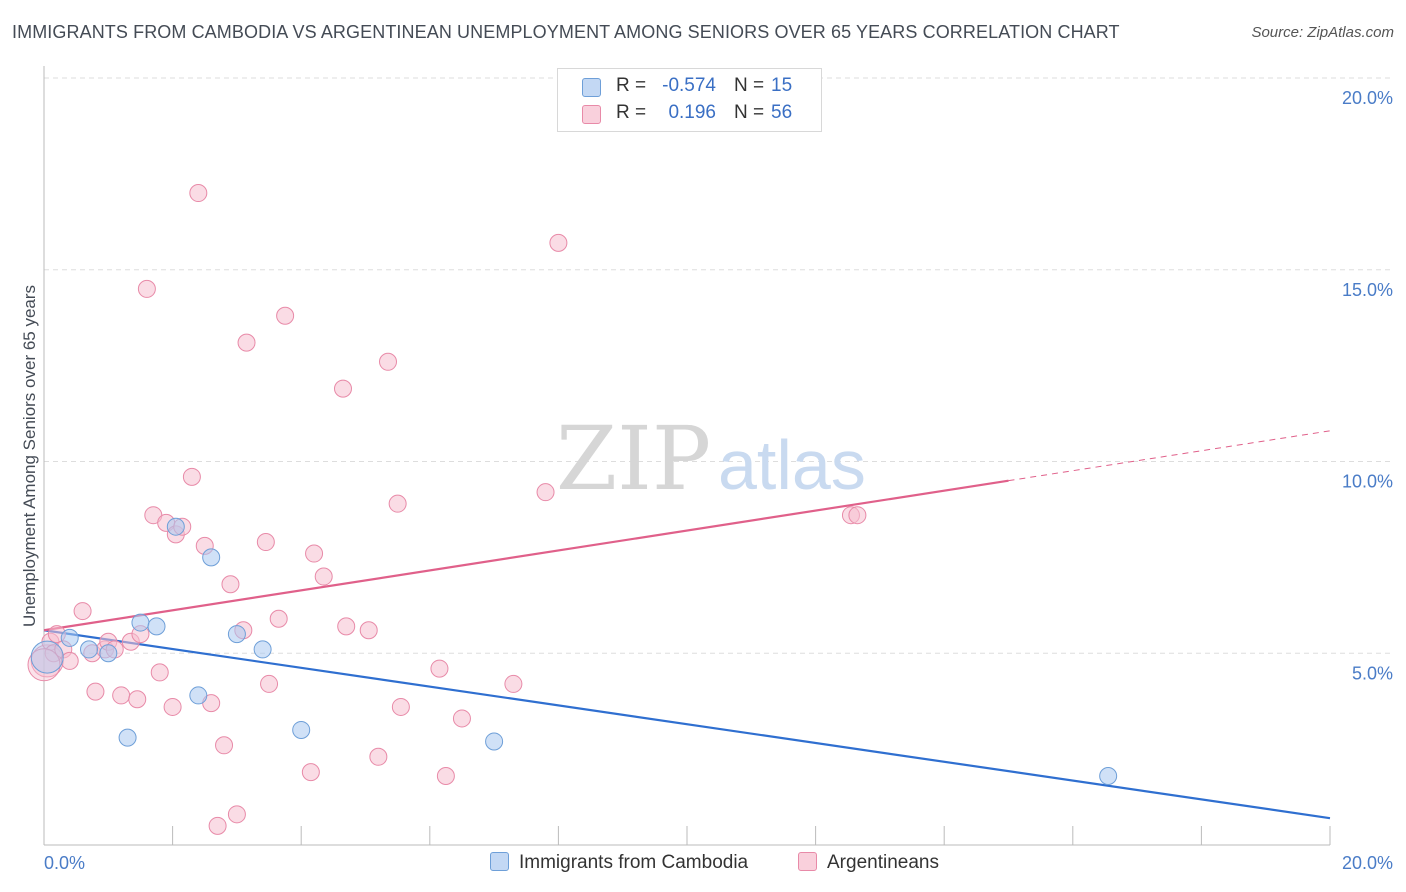 The width and height of the screenshot is (1406, 892). I want to click on n-value: 15, so click(782, 85).